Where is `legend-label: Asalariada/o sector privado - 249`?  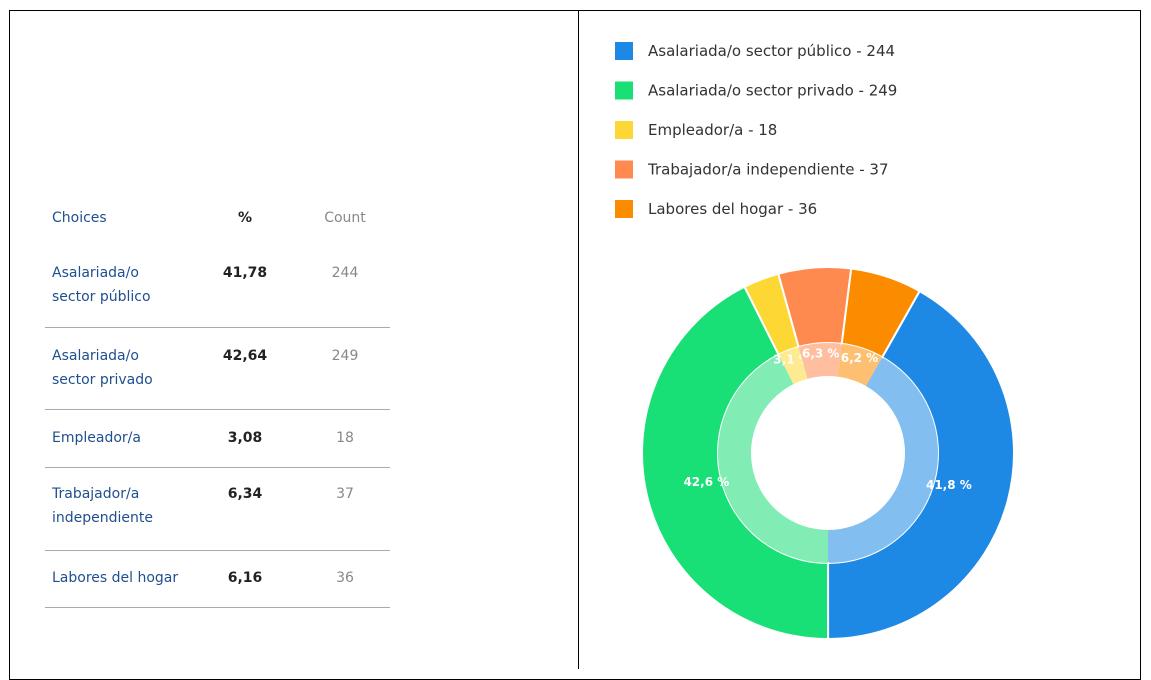
legend-label: Asalariada/o sector privado - 249 is located at coordinates (772, 91).